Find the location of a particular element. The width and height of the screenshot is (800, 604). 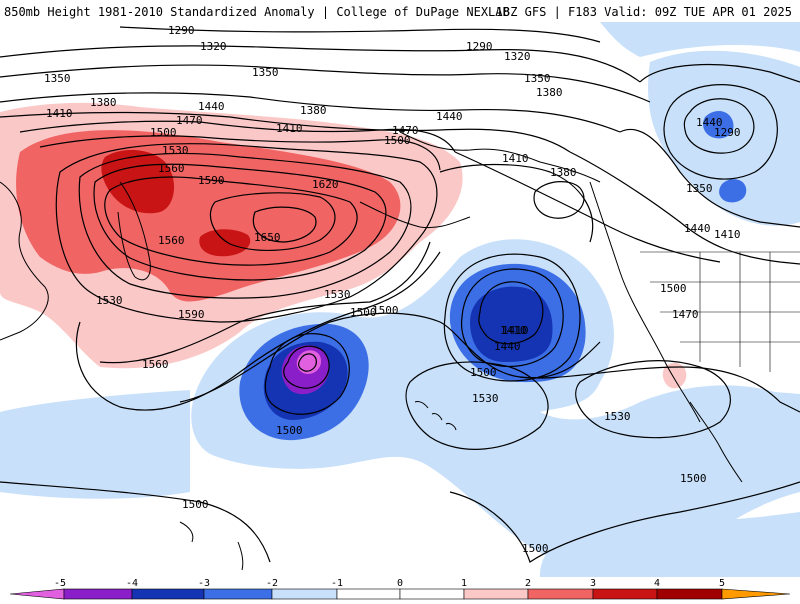

colorbar-tick-label: -3 is located at coordinates (204, 583).